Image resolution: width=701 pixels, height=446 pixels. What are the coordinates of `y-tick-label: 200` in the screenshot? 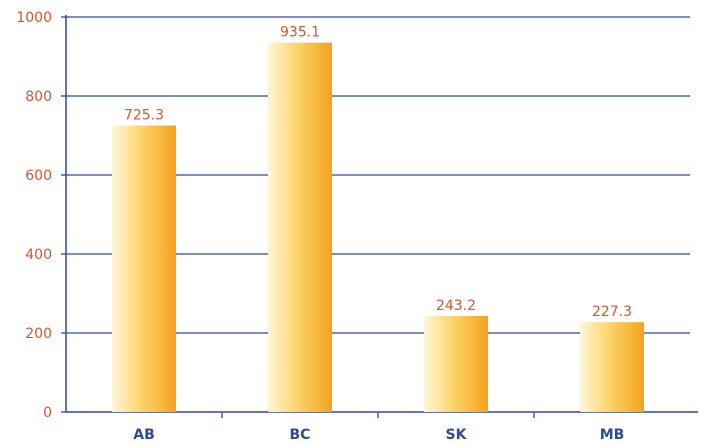 It's located at (38, 334).